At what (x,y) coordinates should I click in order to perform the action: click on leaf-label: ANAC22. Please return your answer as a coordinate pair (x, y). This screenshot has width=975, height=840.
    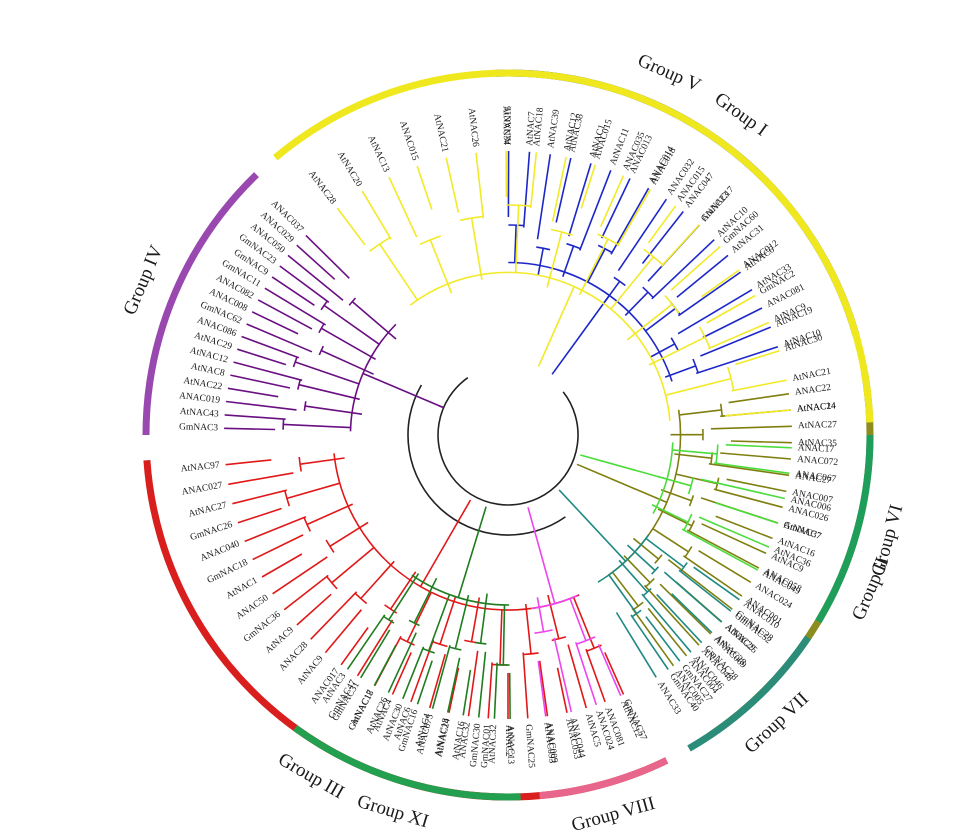
    Looking at the image, I should click on (813, 390).